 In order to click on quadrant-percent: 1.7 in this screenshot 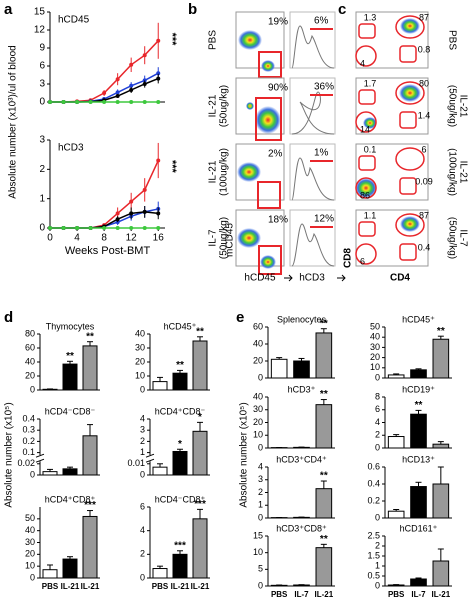, I will do `click(370, 83)`.